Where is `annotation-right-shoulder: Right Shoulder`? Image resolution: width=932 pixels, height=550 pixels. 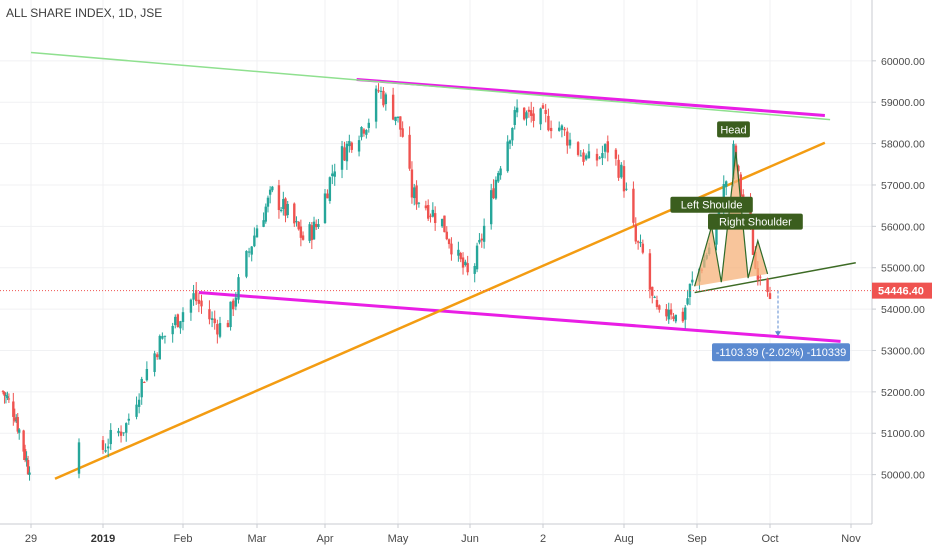
annotation-right-shoulder: Right Shoulder is located at coordinates (755, 221).